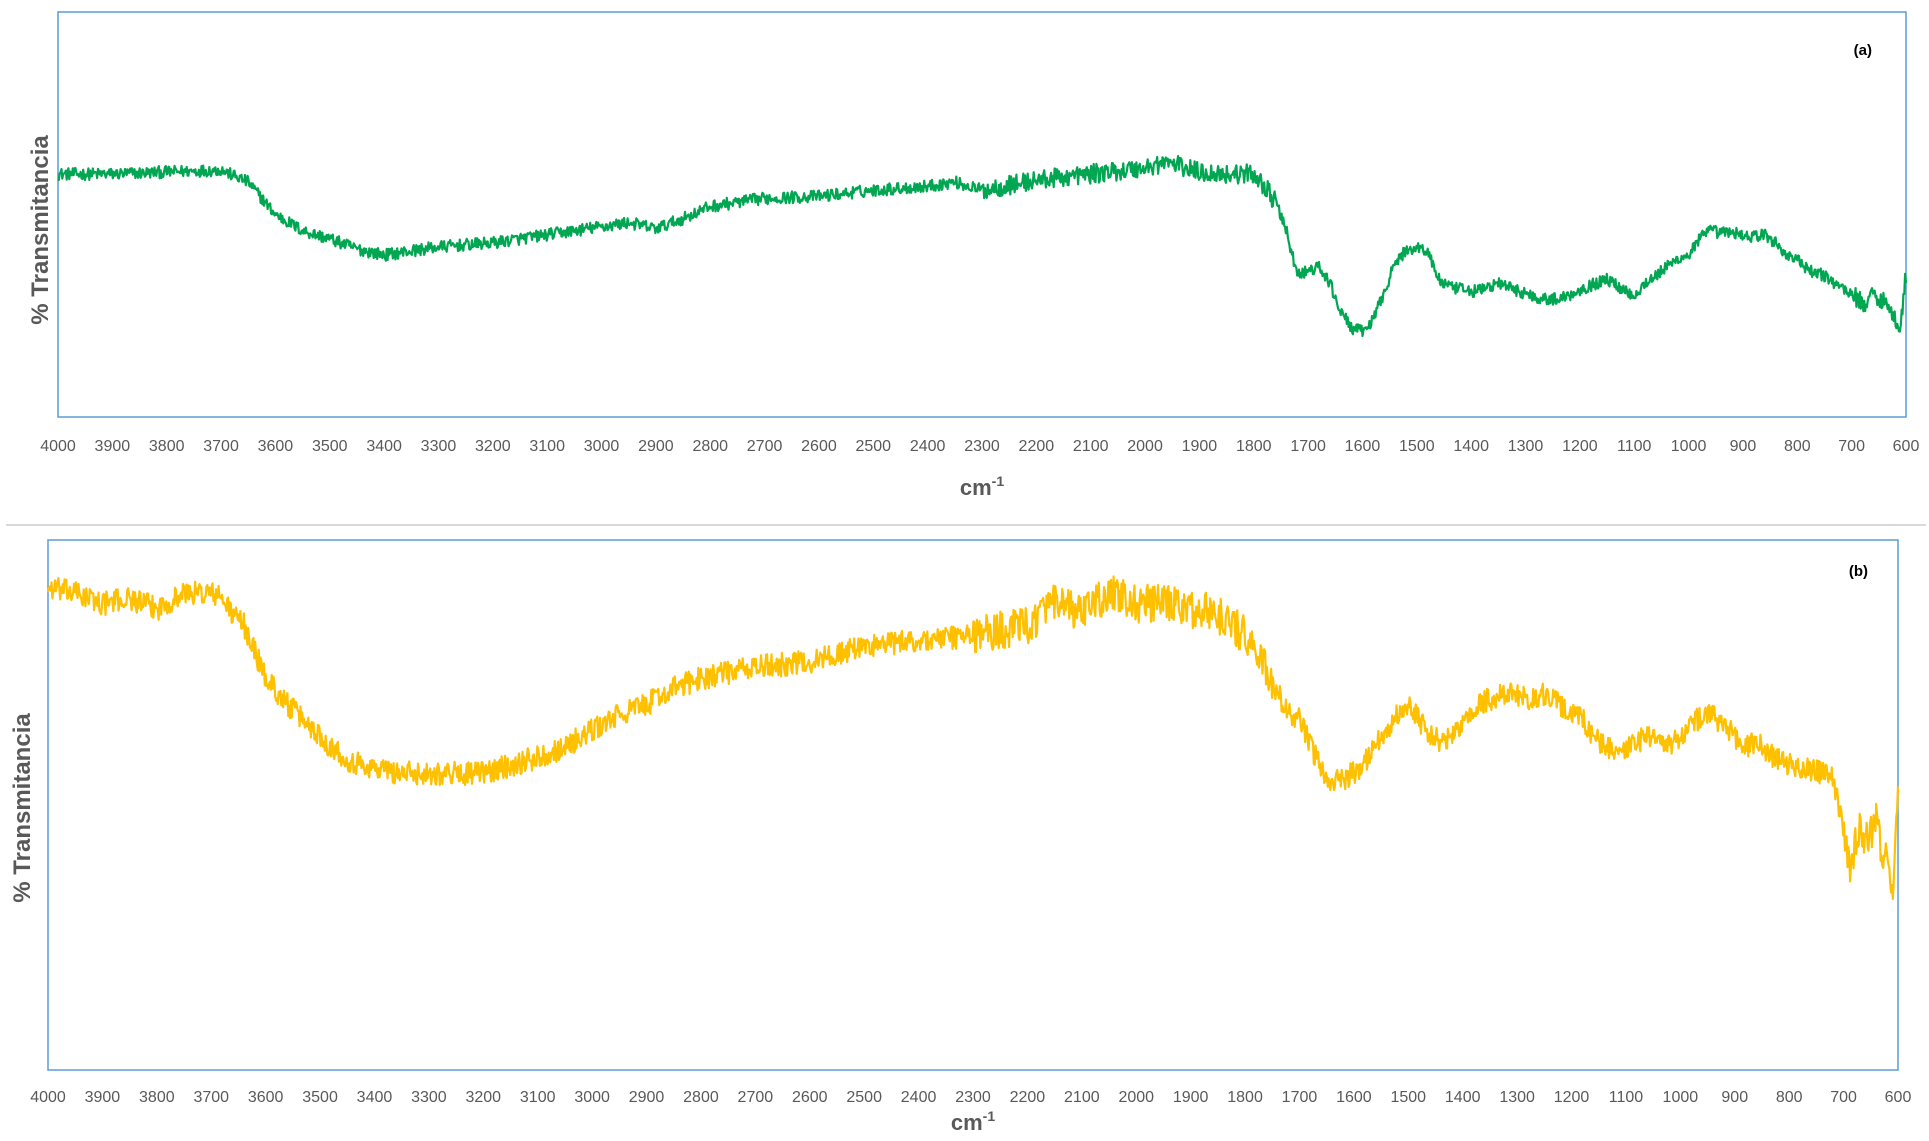 The height and width of the screenshot is (1141, 1929). Describe the element at coordinates (998, 481) in the screenshot. I see `x-axis-unit-exponent-a: -1` at that location.